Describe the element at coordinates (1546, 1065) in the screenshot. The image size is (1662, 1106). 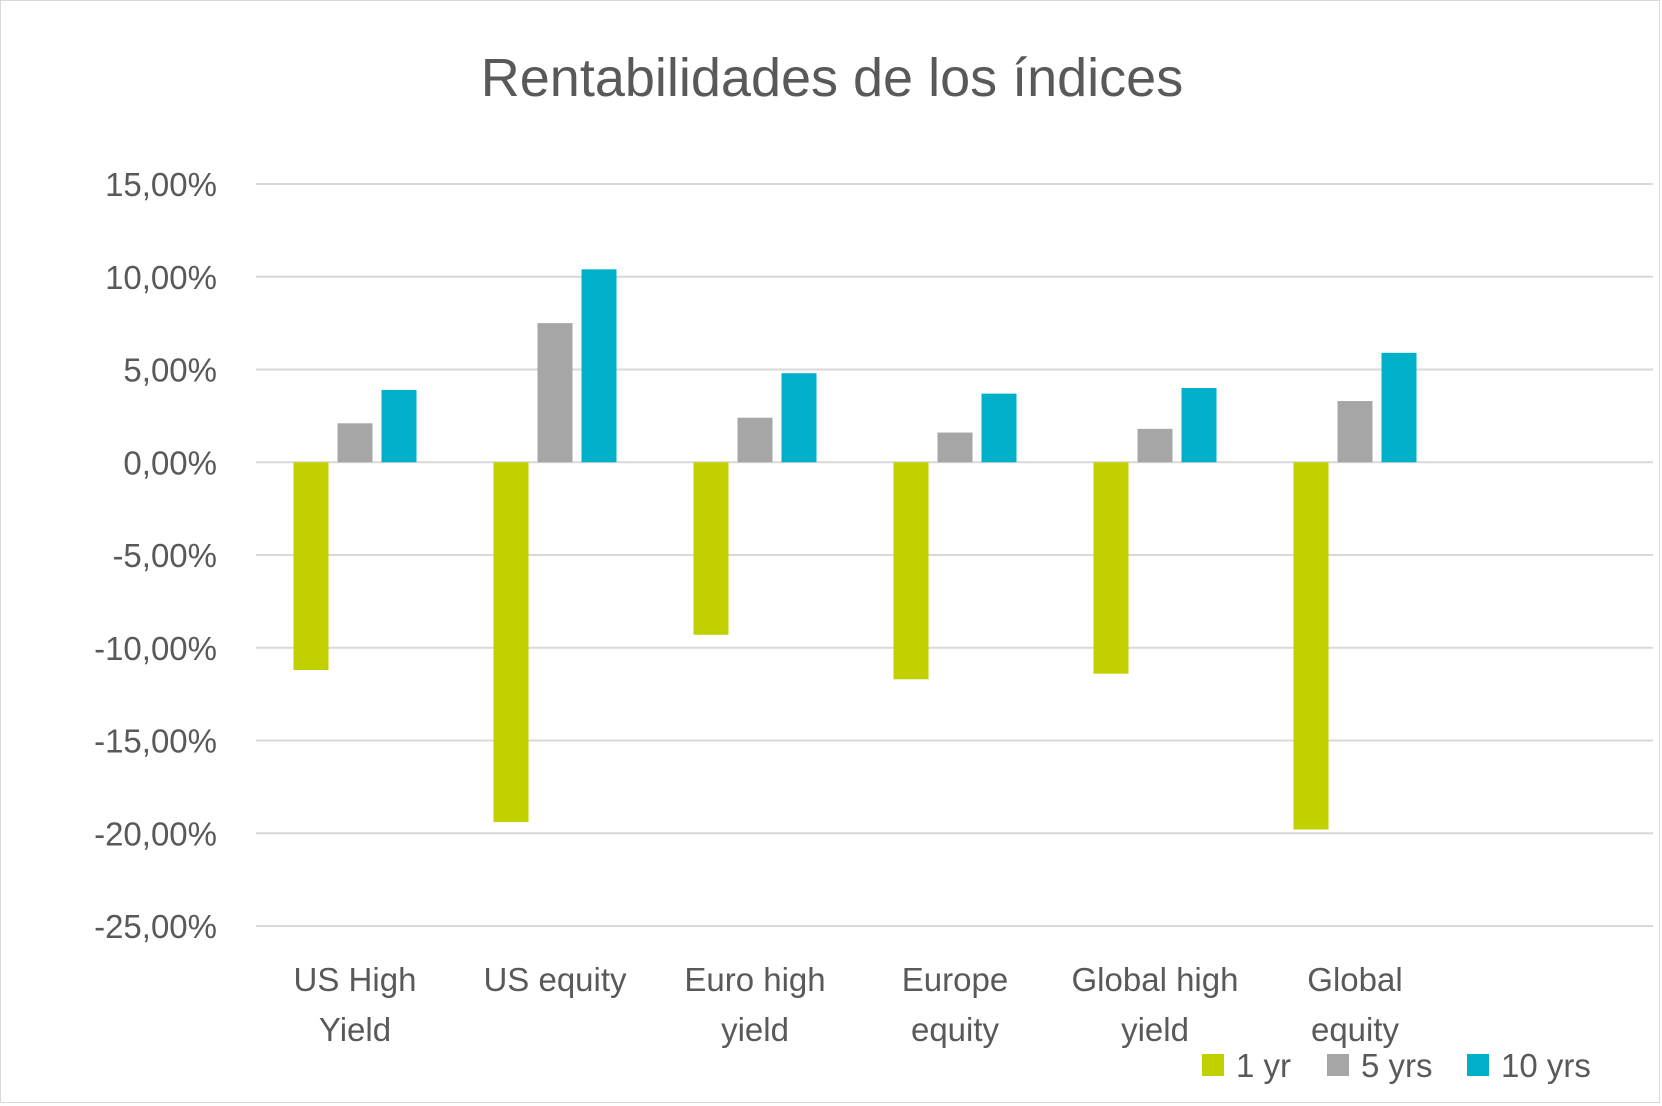
I see `legend-label: 10 yrs` at that location.